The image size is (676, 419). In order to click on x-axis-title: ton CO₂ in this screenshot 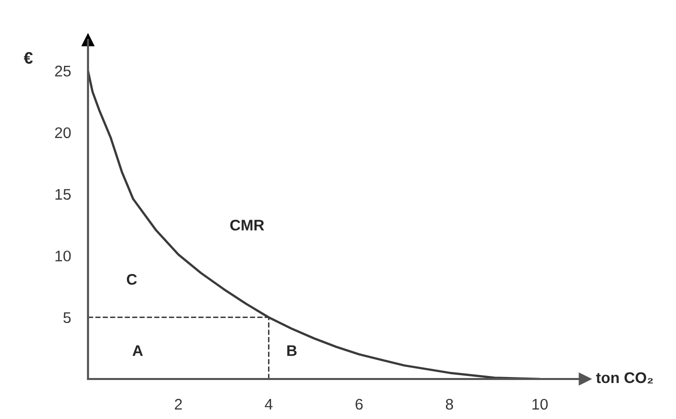, I will do `click(624, 378)`.